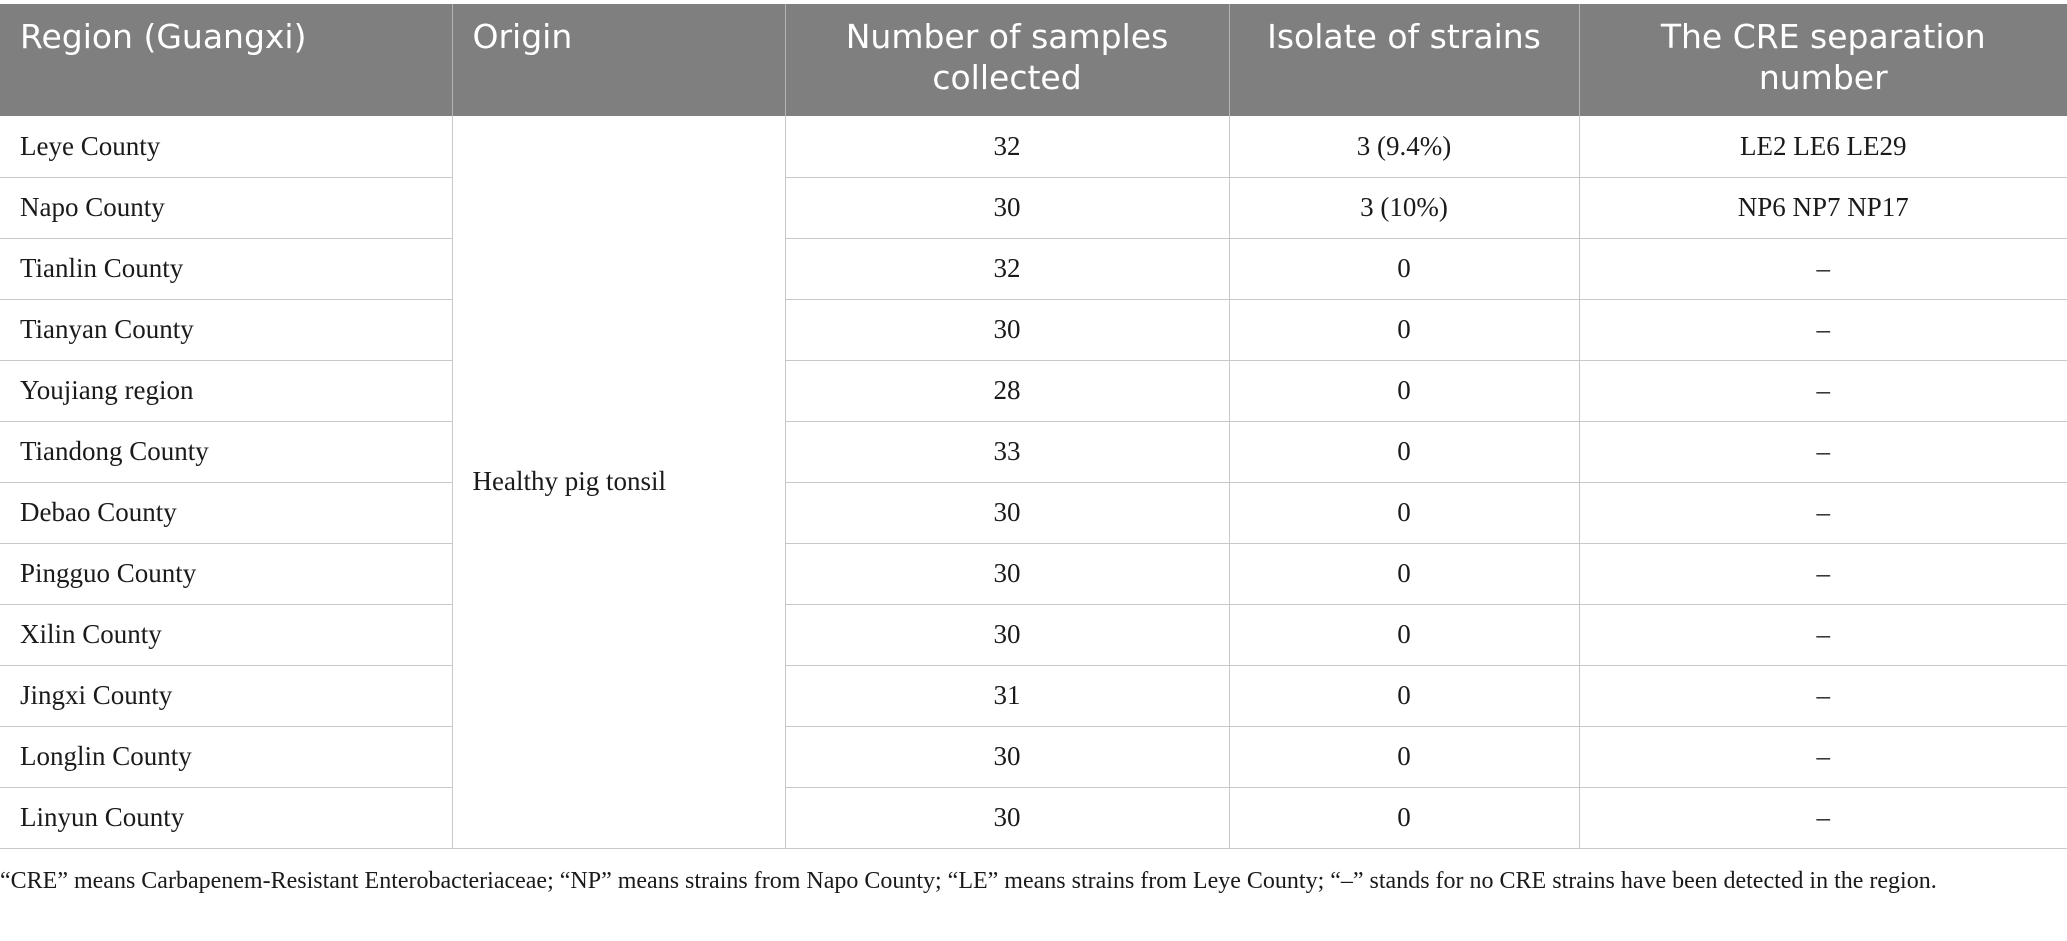 The width and height of the screenshot is (2067, 941). I want to click on samples-cell: 31, so click(1007, 696).